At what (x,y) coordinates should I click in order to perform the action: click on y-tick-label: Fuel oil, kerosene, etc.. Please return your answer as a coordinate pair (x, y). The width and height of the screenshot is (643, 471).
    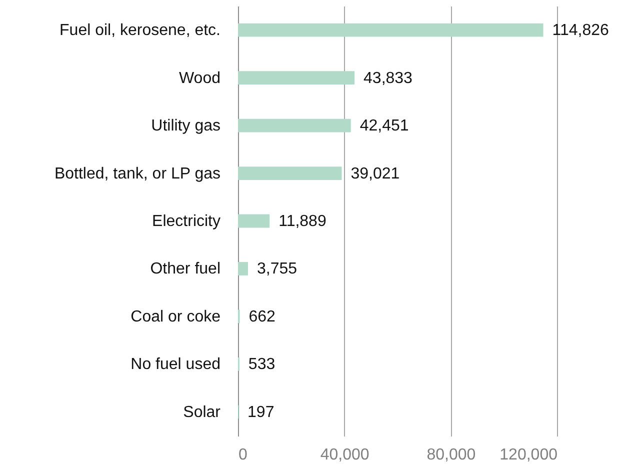
    Looking at the image, I should click on (140, 31).